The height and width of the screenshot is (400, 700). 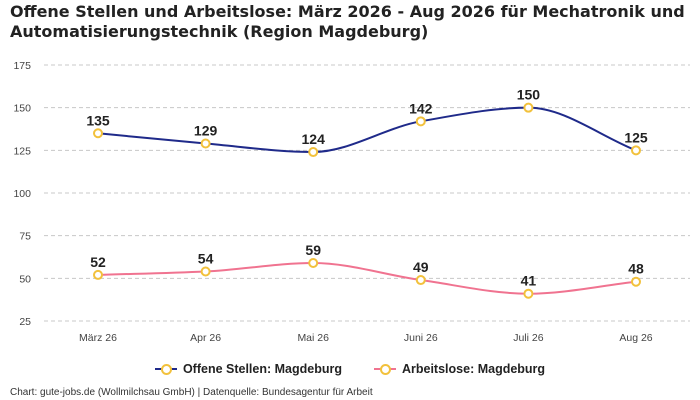 I want to click on legend-label-arbeitslose: Arbeitslose: Magdeburg, so click(x=473, y=369).